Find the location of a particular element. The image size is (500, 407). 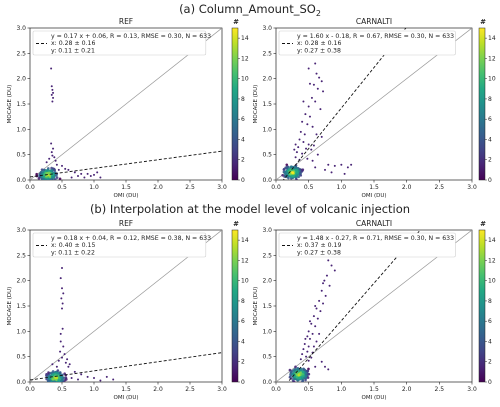

x-tick-label: 0.5 is located at coordinates (62, 187).